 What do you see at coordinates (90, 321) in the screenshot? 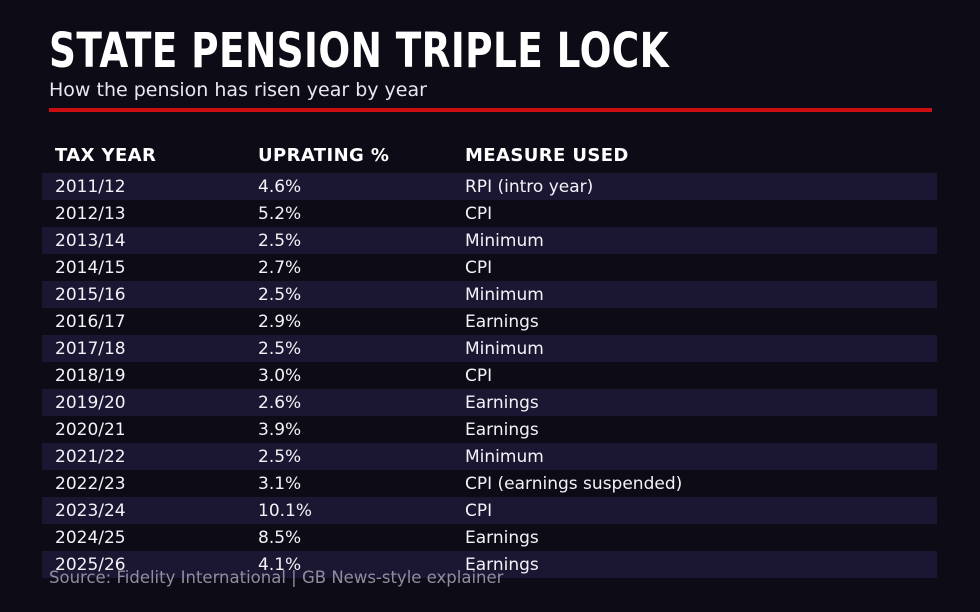
I see `cell-tax-year: 2016/17` at bounding box center [90, 321].